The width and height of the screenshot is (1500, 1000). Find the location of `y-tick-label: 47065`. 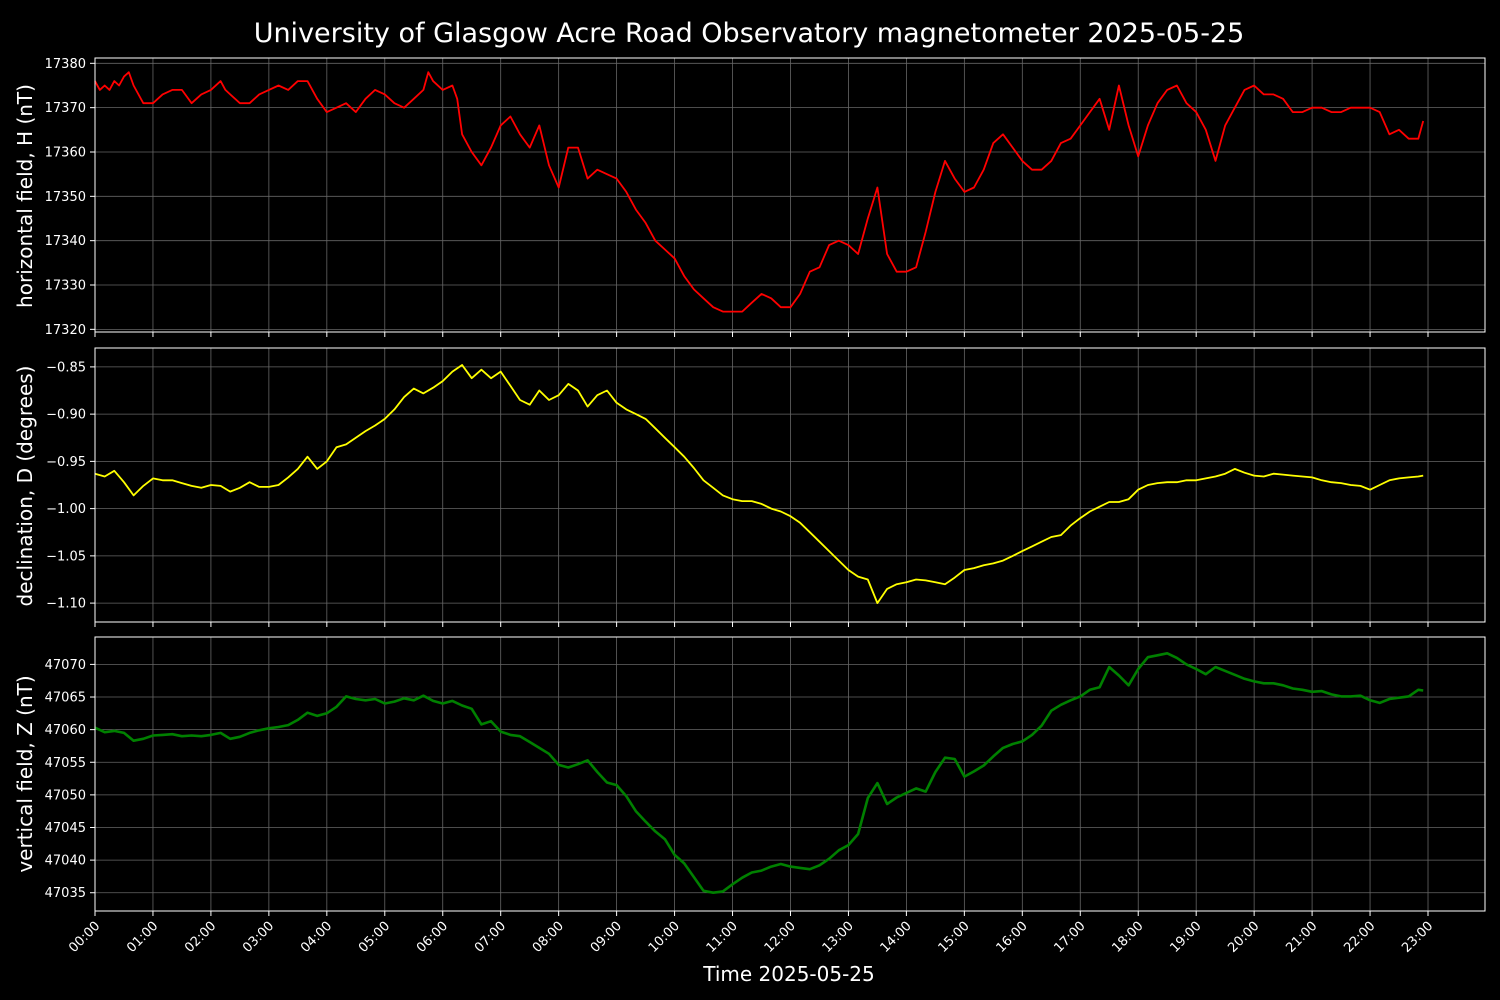

y-tick-label: 47065 is located at coordinates (65, 698).